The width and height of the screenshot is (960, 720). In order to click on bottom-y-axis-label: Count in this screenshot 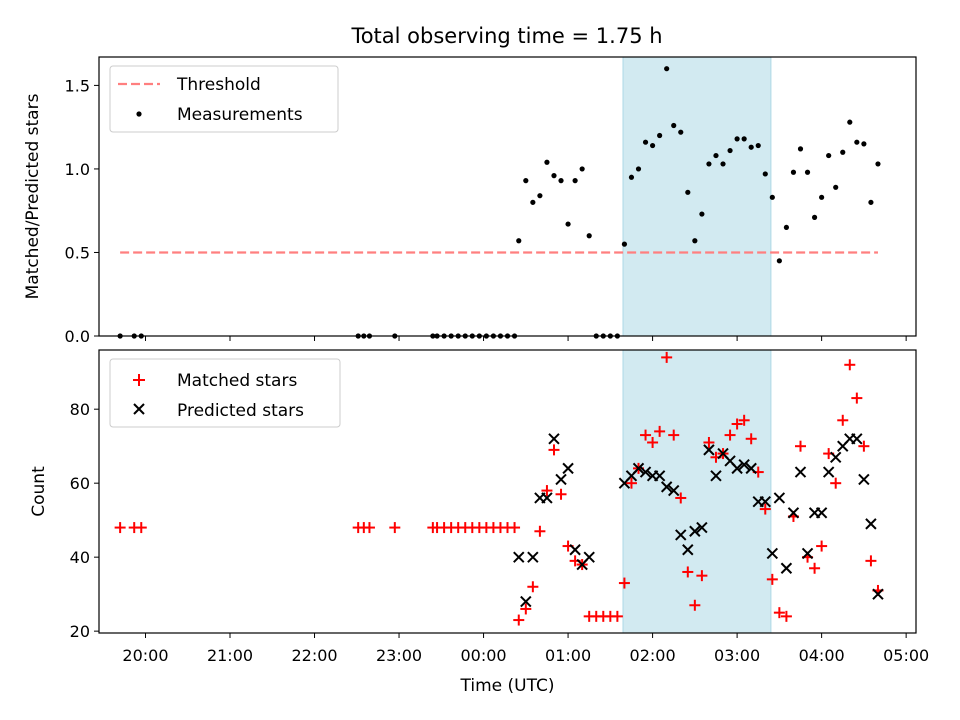, I will do `click(39, 491)`.